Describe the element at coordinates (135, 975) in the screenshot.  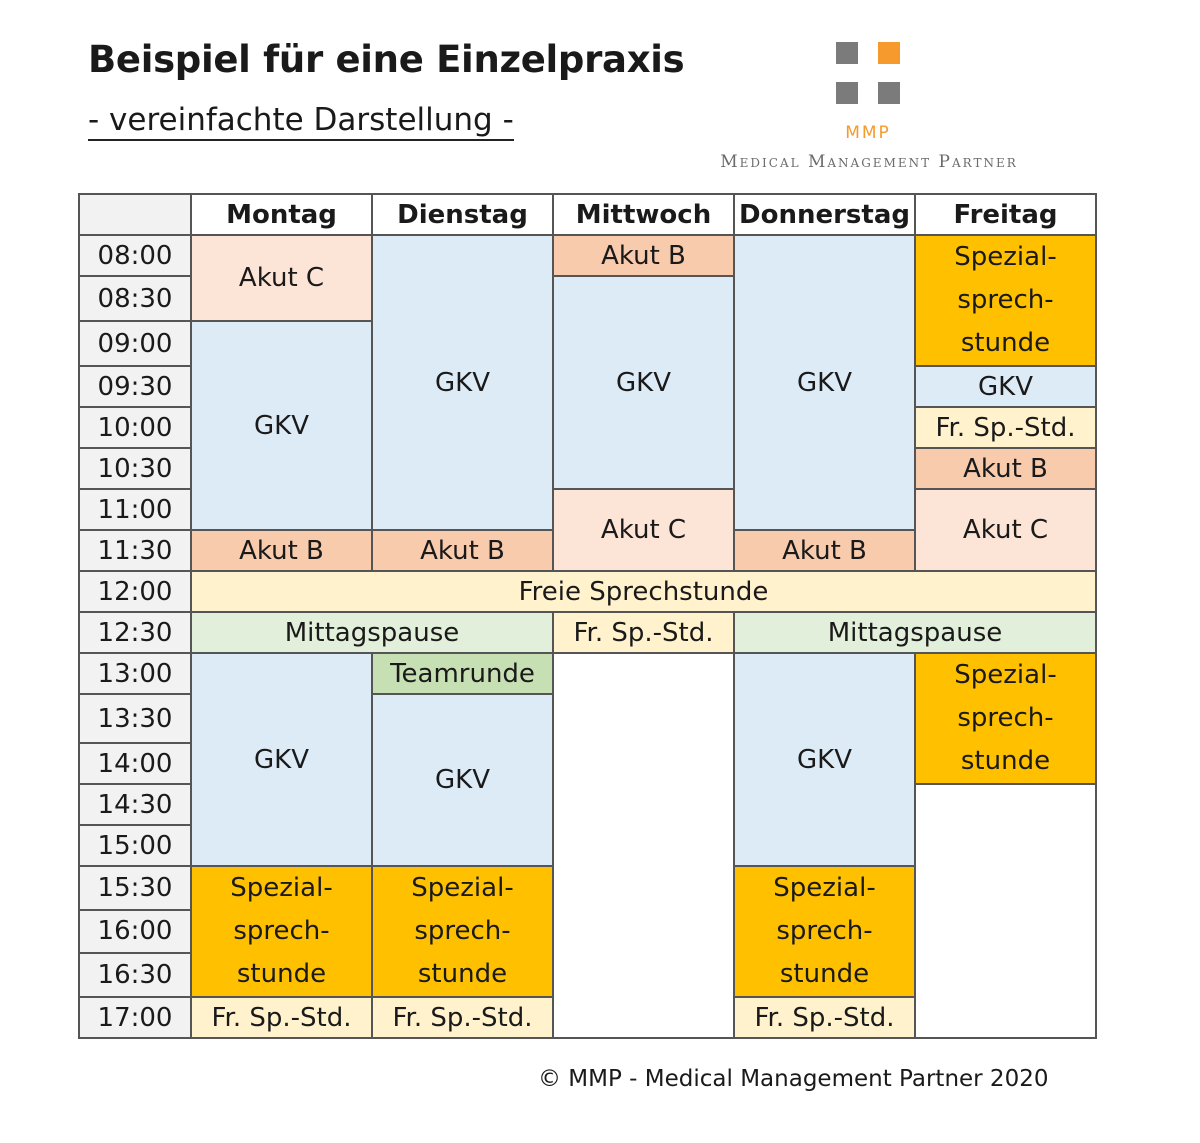
I see `time-label: 16:30` at that location.